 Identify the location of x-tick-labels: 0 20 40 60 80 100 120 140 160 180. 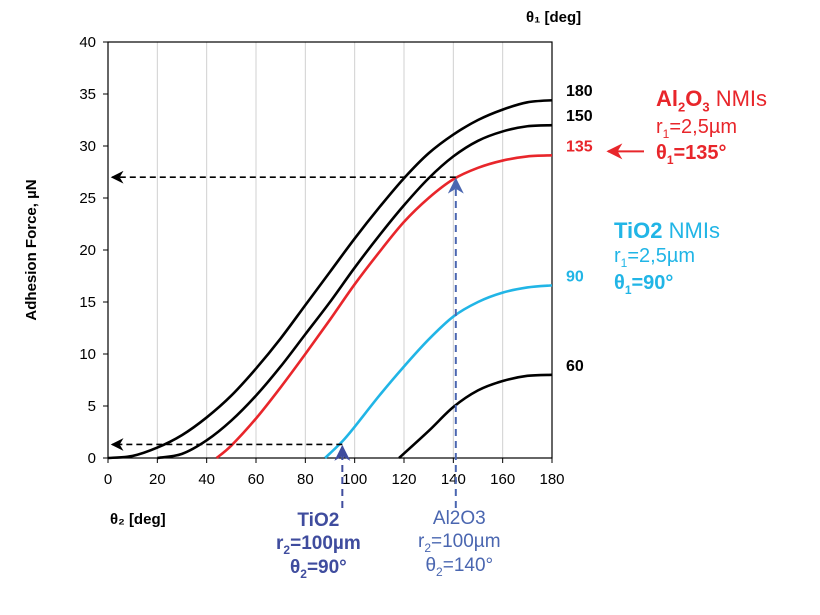
(334, 479).